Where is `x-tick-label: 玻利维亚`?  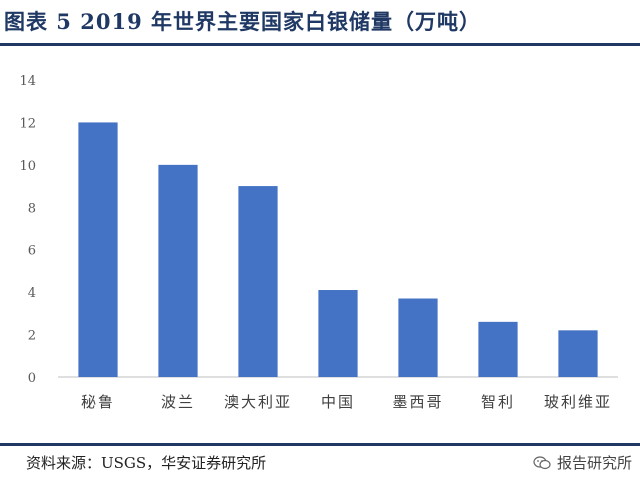 x-tick-label: 玻利维亚 is located at coordinates (578, 402).